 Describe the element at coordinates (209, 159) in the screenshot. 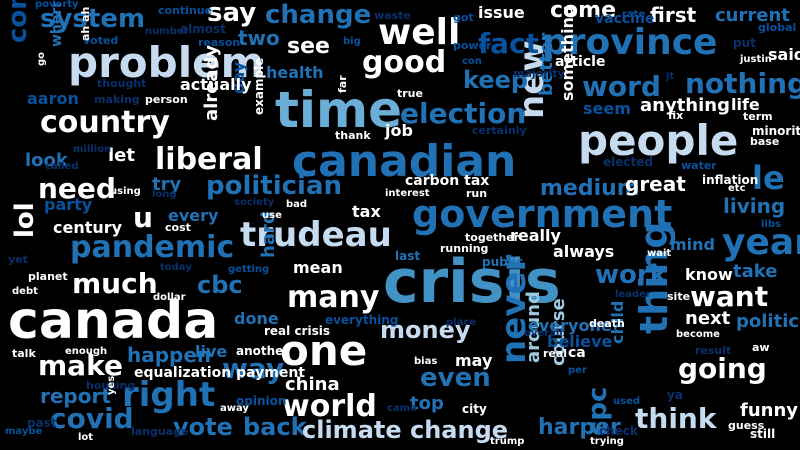

I see `cloud-word: liberal` at that location.